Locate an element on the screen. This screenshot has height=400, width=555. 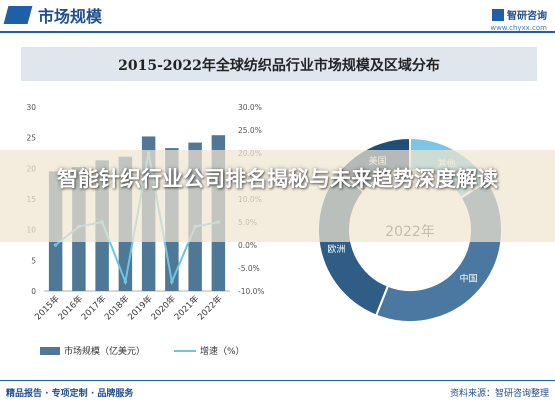
y-tick-left: 30 is located at coordinates (31, 107).